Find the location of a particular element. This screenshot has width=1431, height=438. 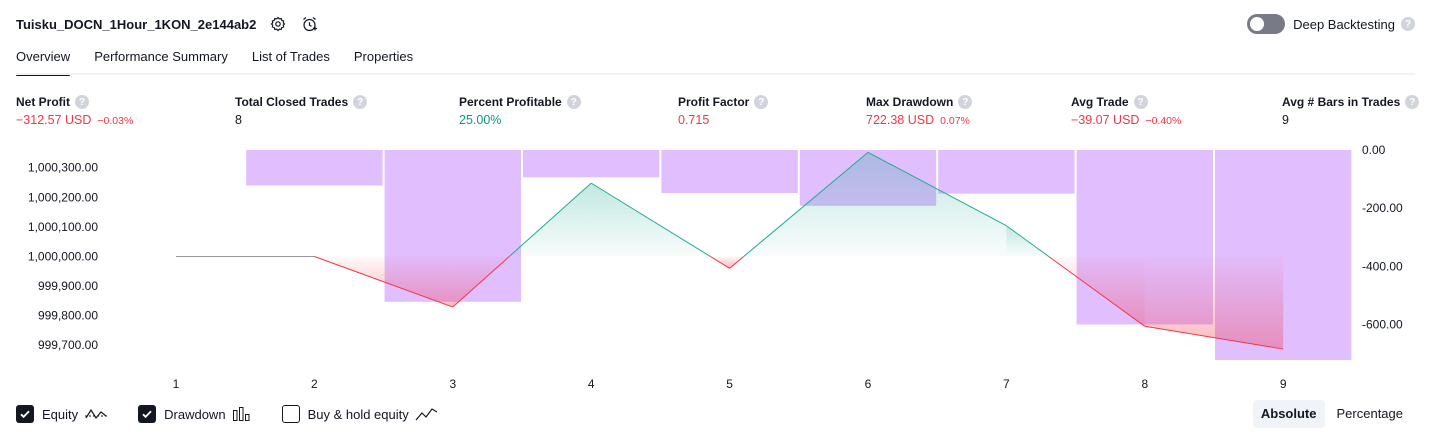

metric-net-profit: Net Profit? −312.57 USD −0.03% is located at coordinates (74, 110).